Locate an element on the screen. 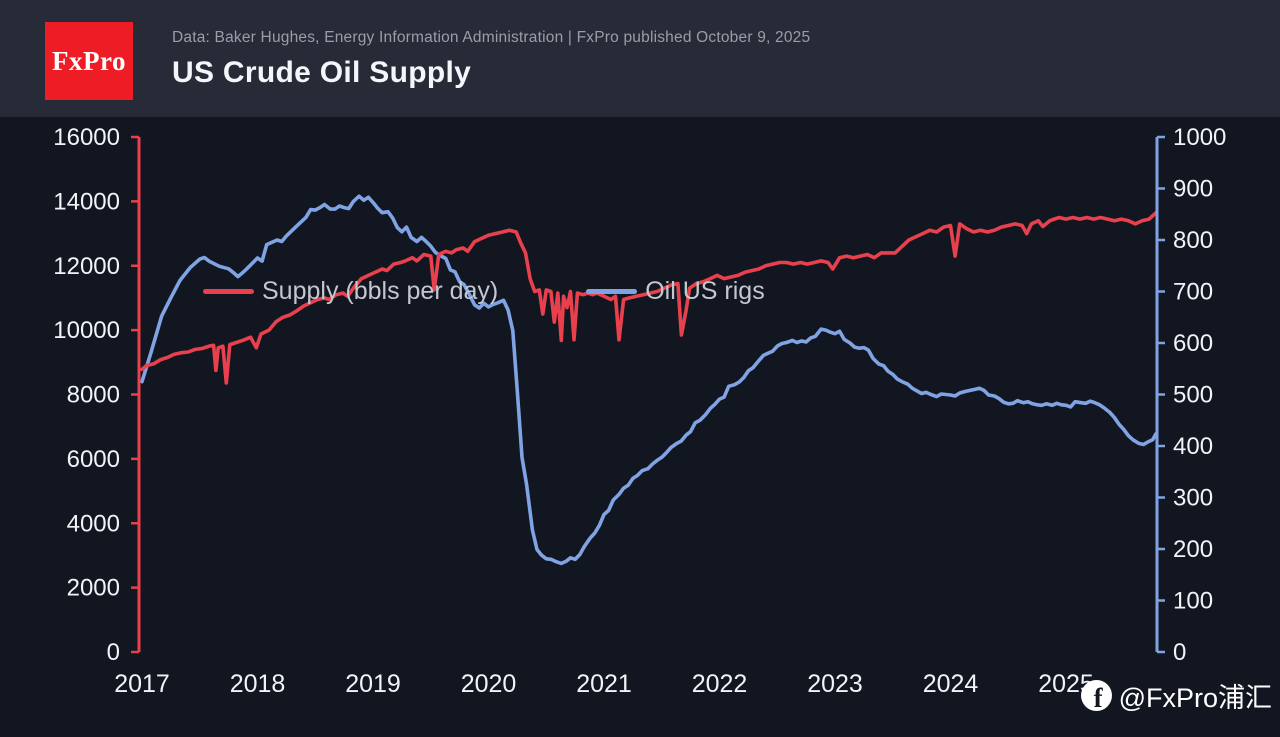 The image size is (1280, 737). right-axis-tick-label: 900 is located at coordinates (1193, 189).